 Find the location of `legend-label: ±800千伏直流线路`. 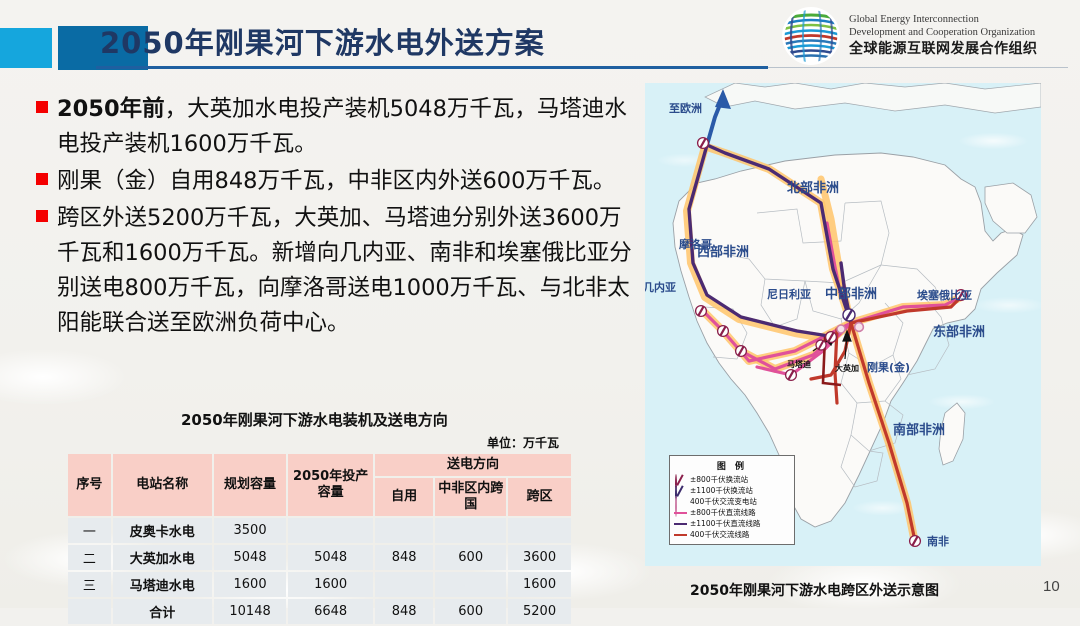

legend-label: ±800千伏直流线路 is located at coordinates (723, 512).